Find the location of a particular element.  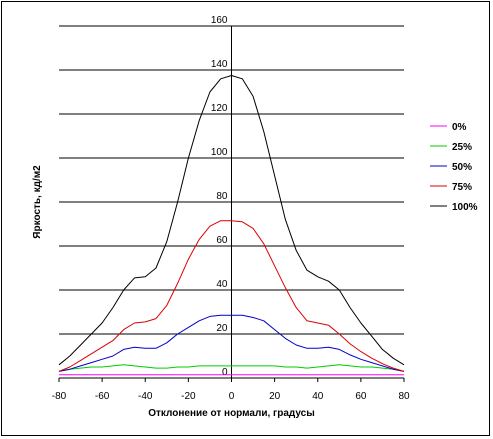

x-tick-label: 80 is located at coordinates (404, 396).